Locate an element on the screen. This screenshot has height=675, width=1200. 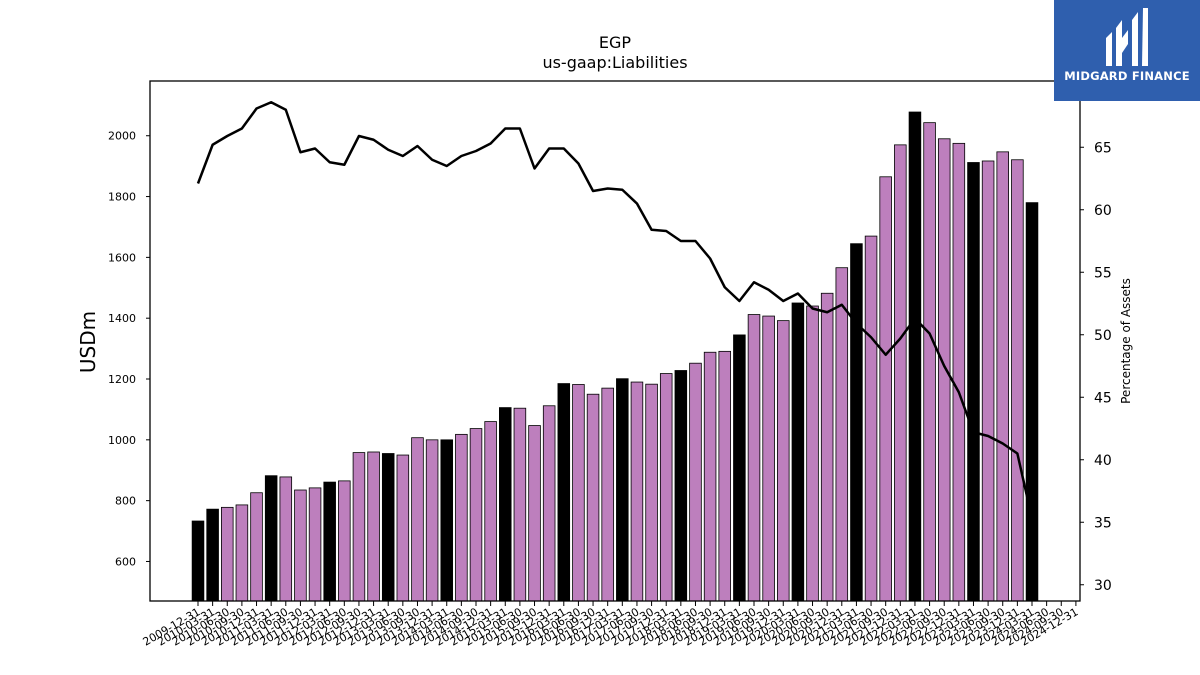
logo-mark-icon is located at coordinates (1127, 37).